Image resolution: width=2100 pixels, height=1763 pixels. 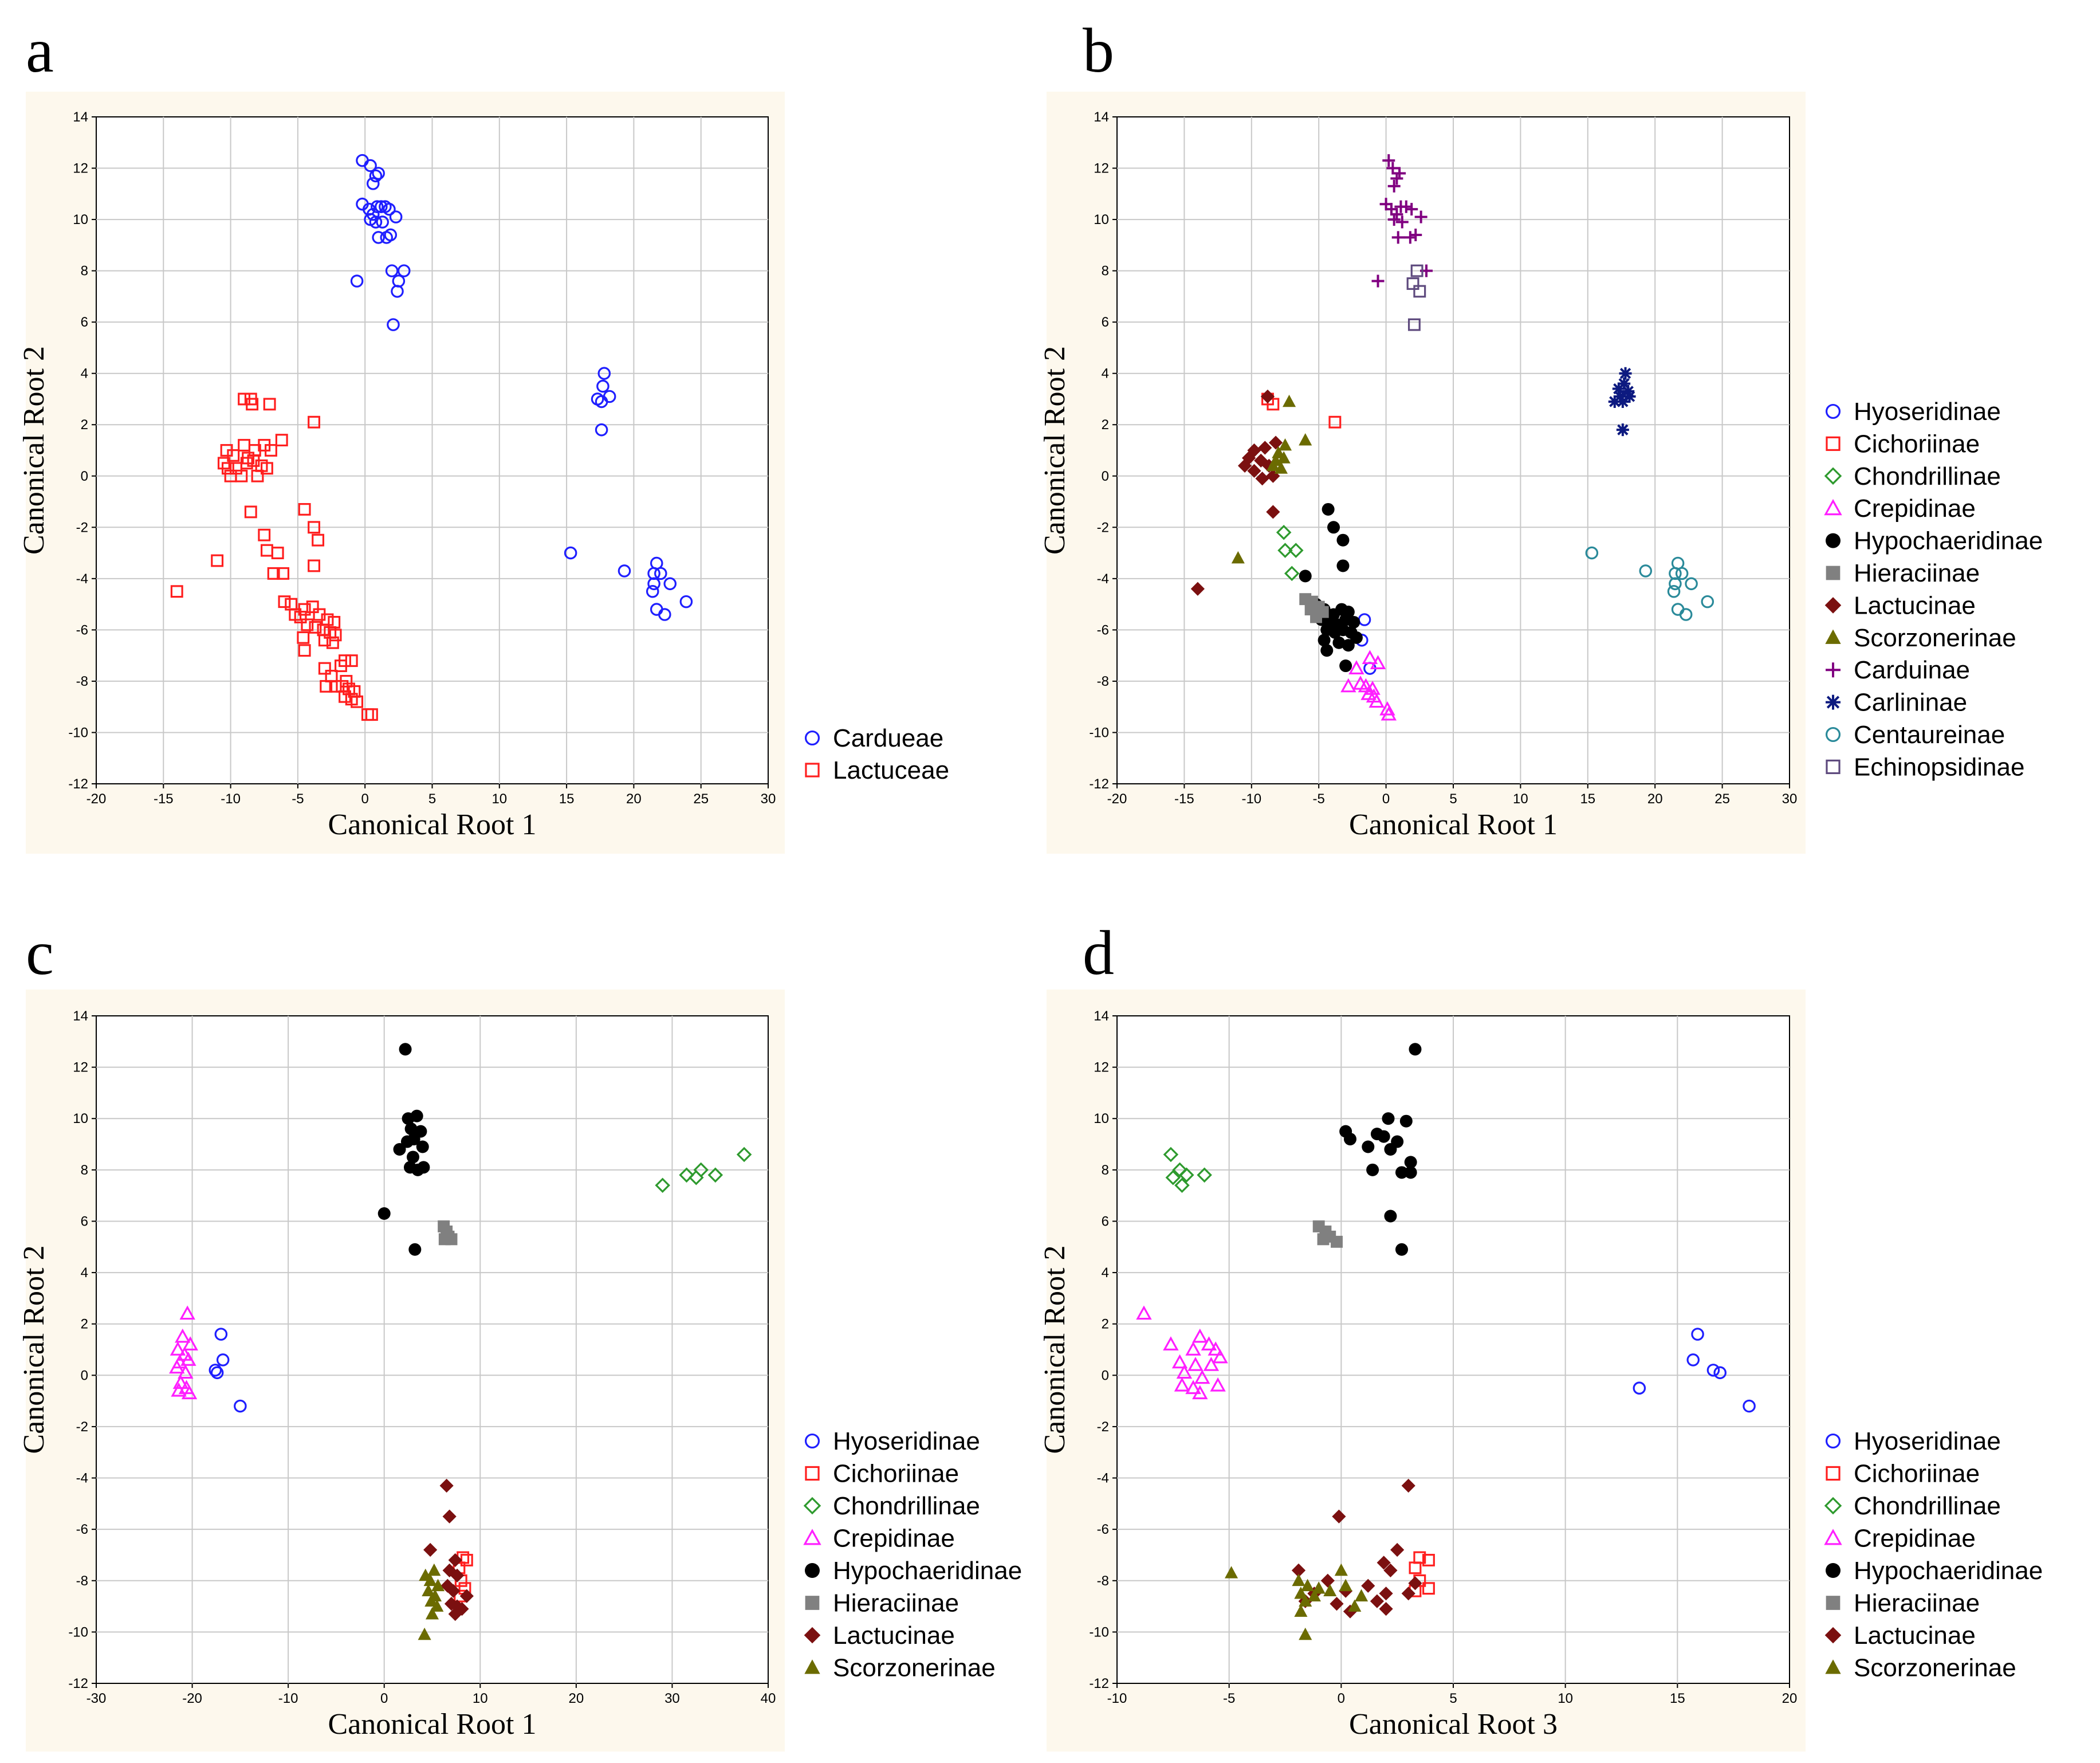 What do you see at coordinates (1917, 573) in the screenshot?
I see `legend-label: Hieraciinae` at bounding box center [1917, 573].